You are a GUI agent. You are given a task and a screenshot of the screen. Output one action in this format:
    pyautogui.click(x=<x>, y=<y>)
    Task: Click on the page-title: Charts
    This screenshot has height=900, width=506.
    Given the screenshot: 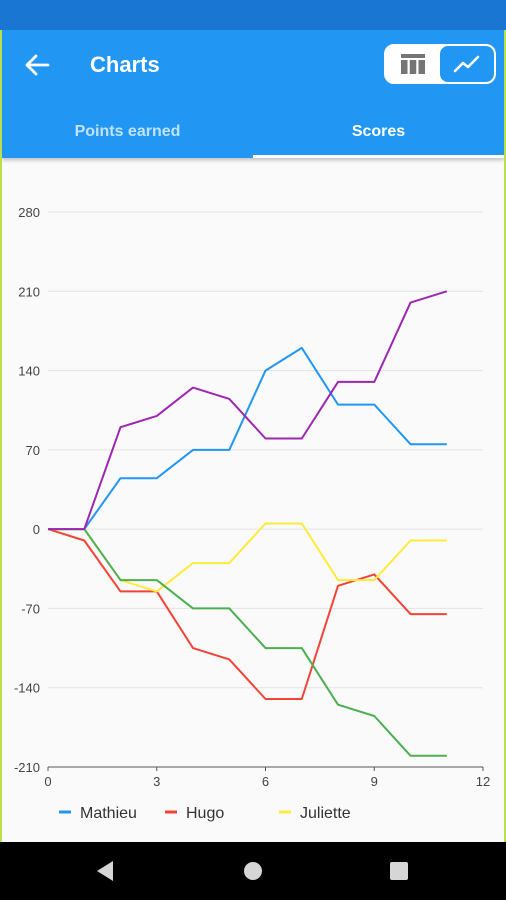 What is the action you would take?
    pyautogui.click(x=125, y=64)
    